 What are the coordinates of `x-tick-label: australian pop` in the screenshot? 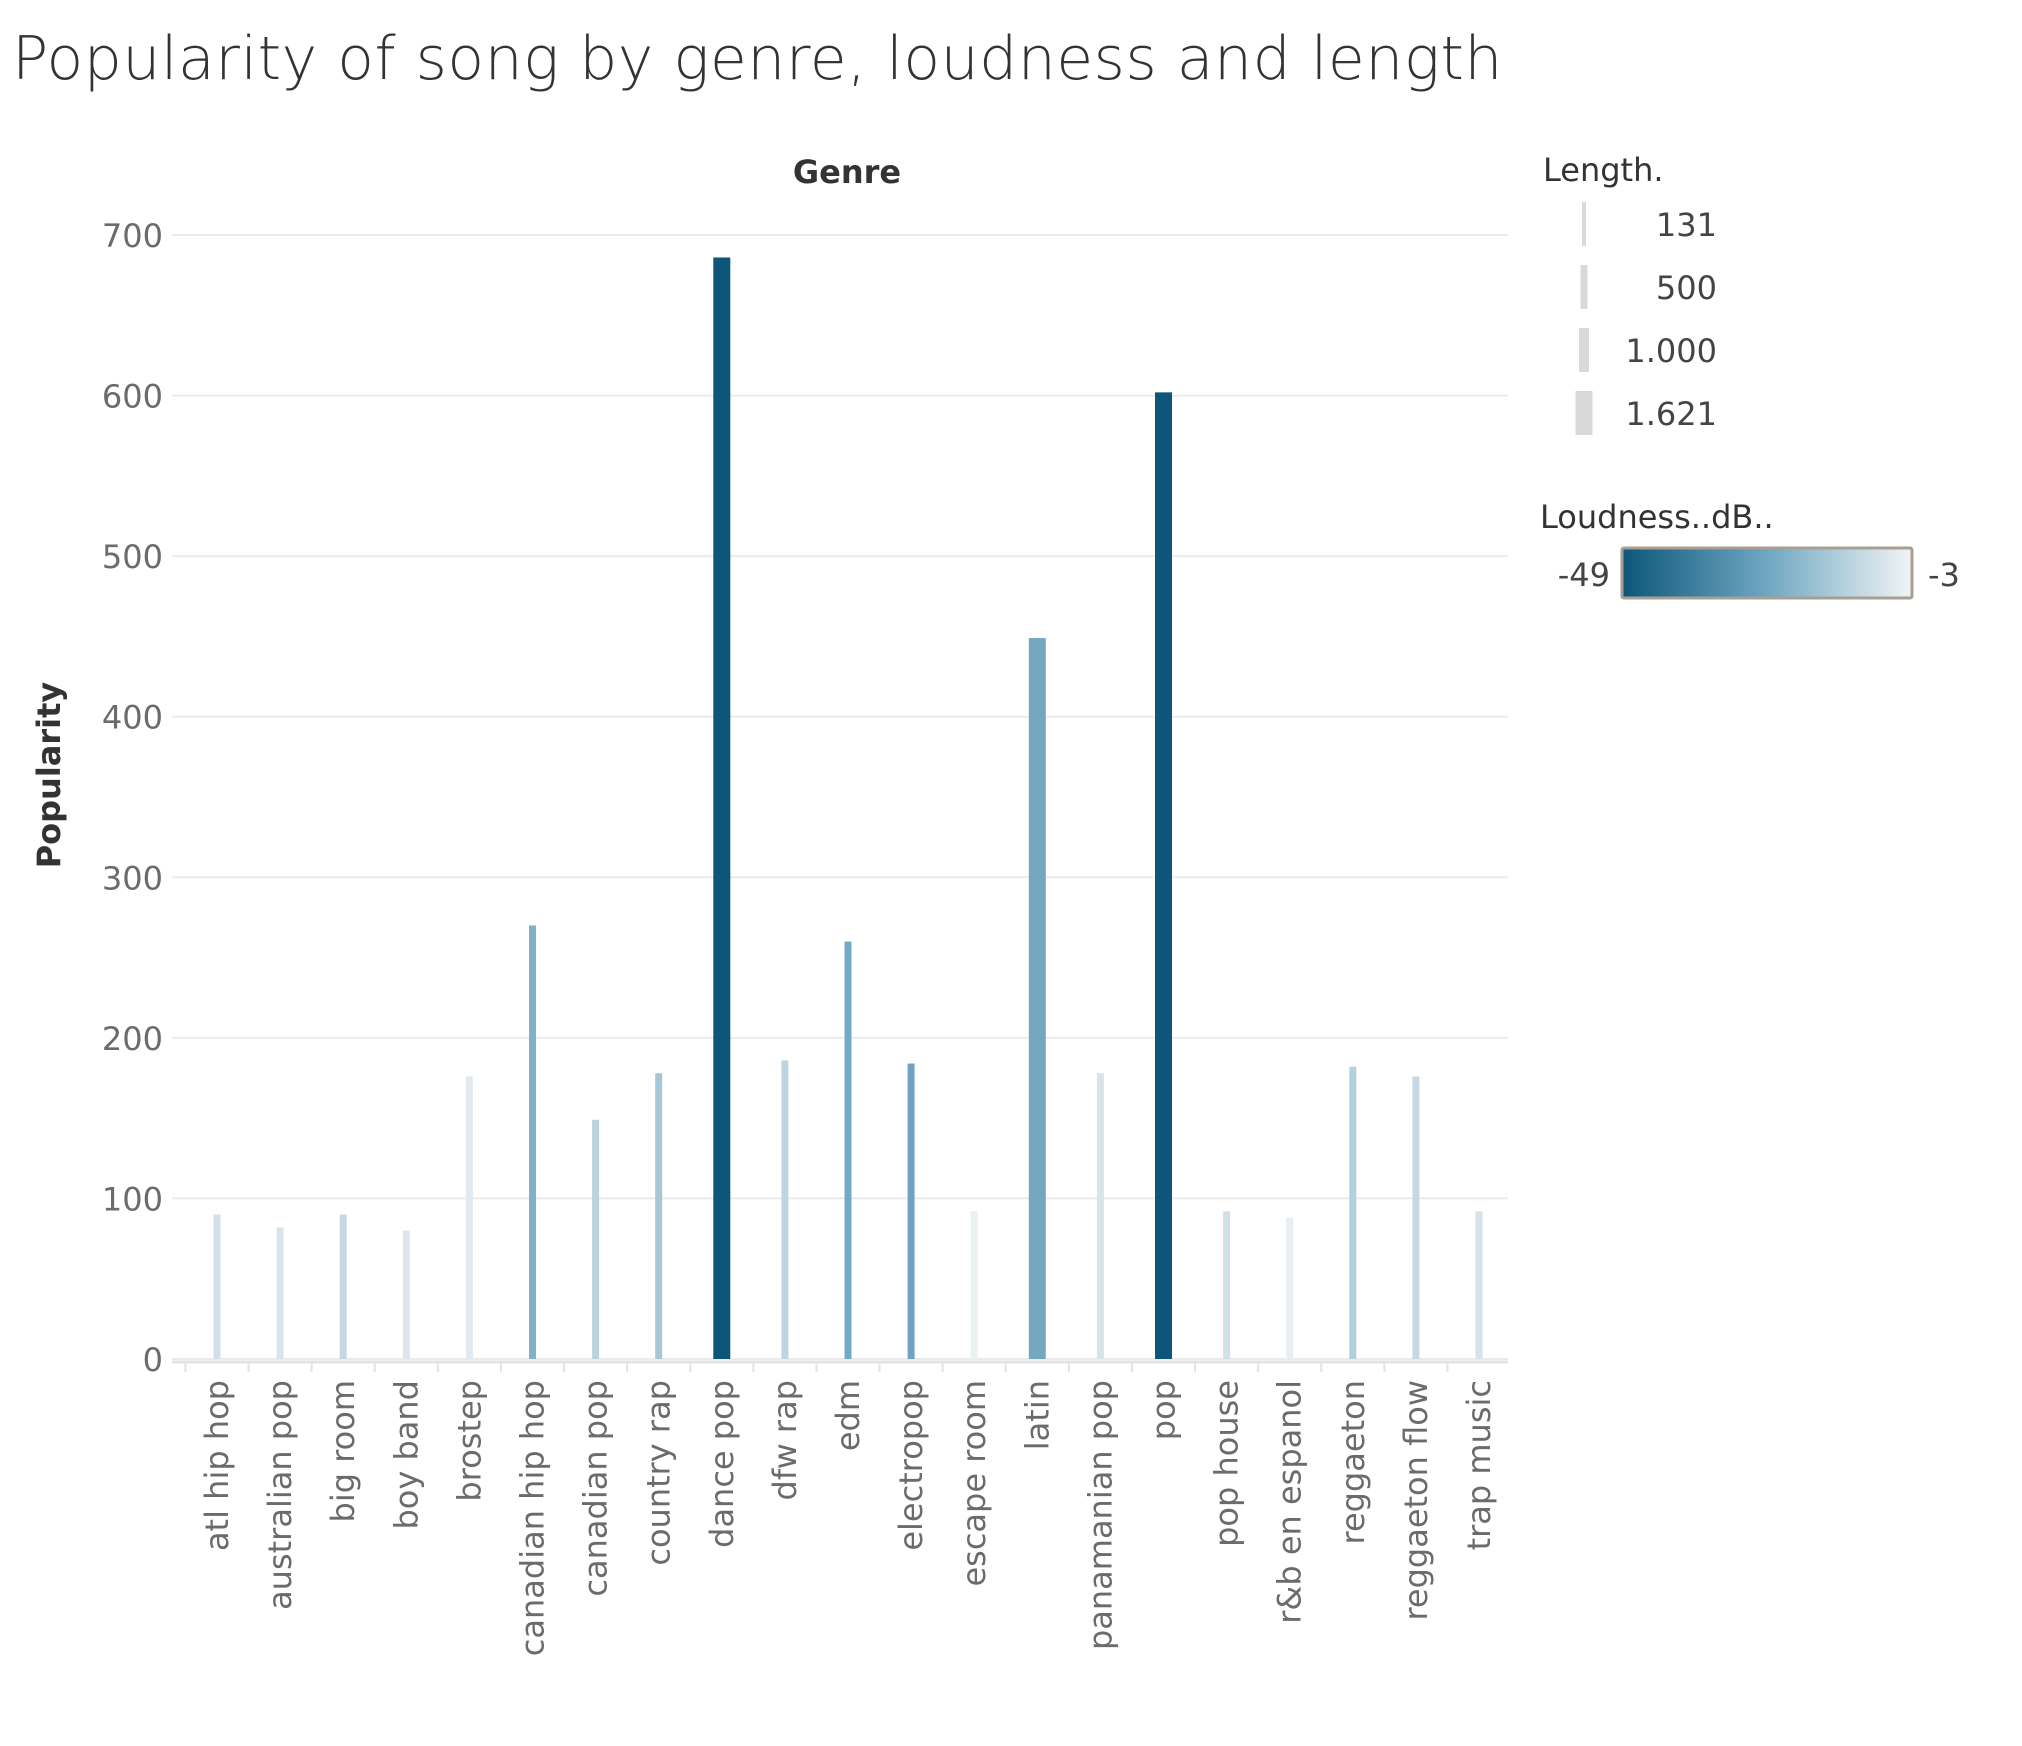 It's located at (280, 1495).